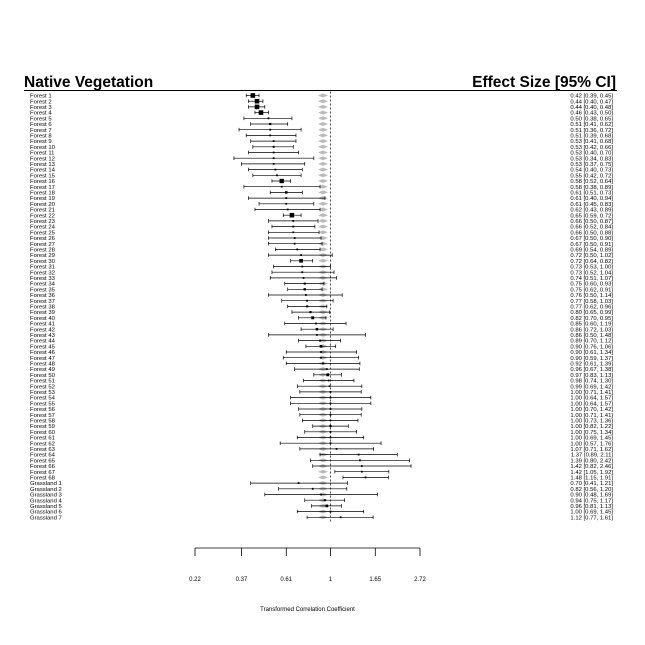 This screenshot has width=645, height=645. What do you see at coordinates (321, 506) in the screenshot?
I see `study-row: Grassland 5 0.96 [0.81, 1.13]` at bounding box center [321, 506].